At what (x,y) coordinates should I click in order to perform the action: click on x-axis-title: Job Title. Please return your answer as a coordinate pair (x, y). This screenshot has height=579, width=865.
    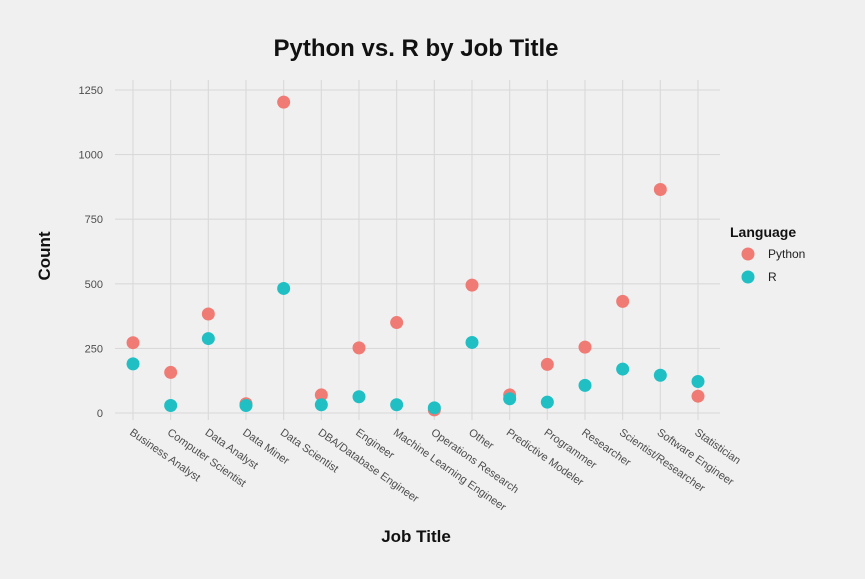
    Looking at the image, I should click on (416, 536).